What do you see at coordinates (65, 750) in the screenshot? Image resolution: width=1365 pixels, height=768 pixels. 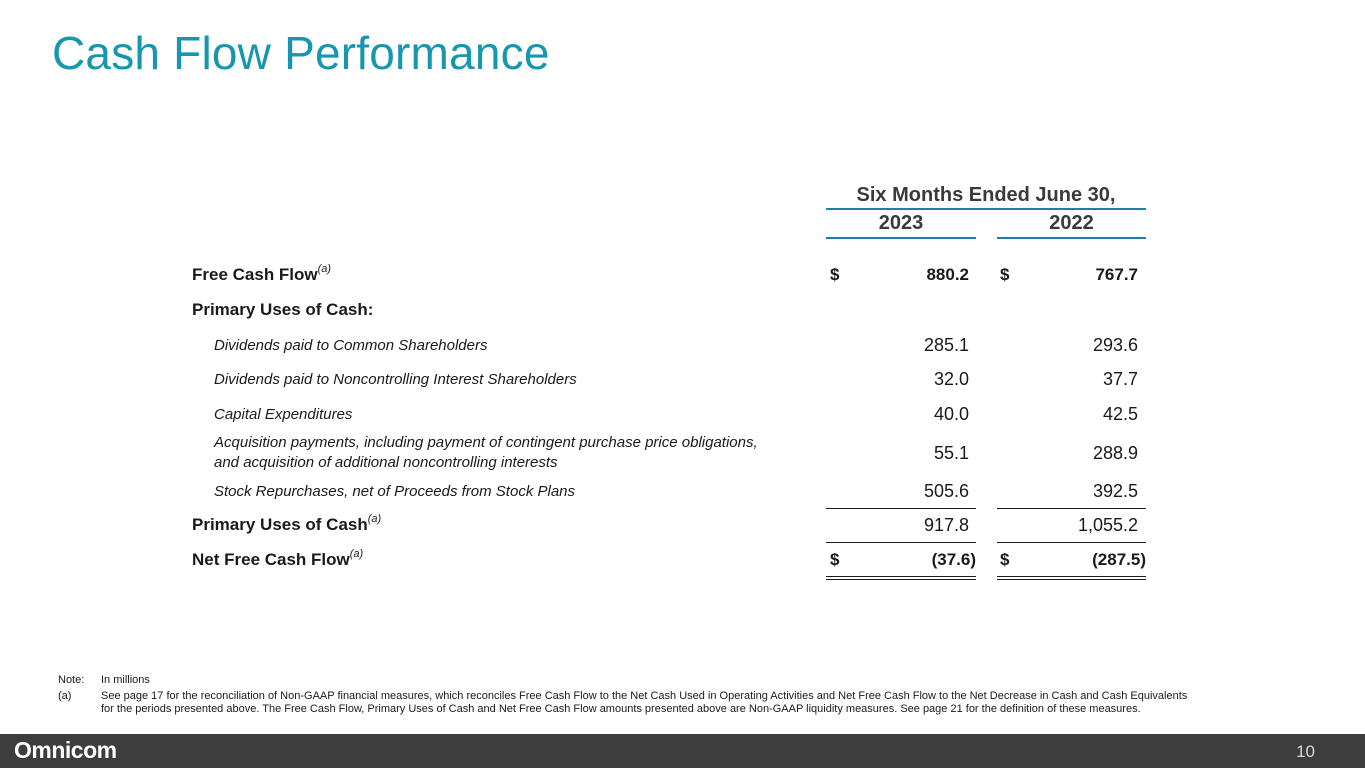 I see `omnicom-logo: Omnicom` at bounding box center [65, 750].